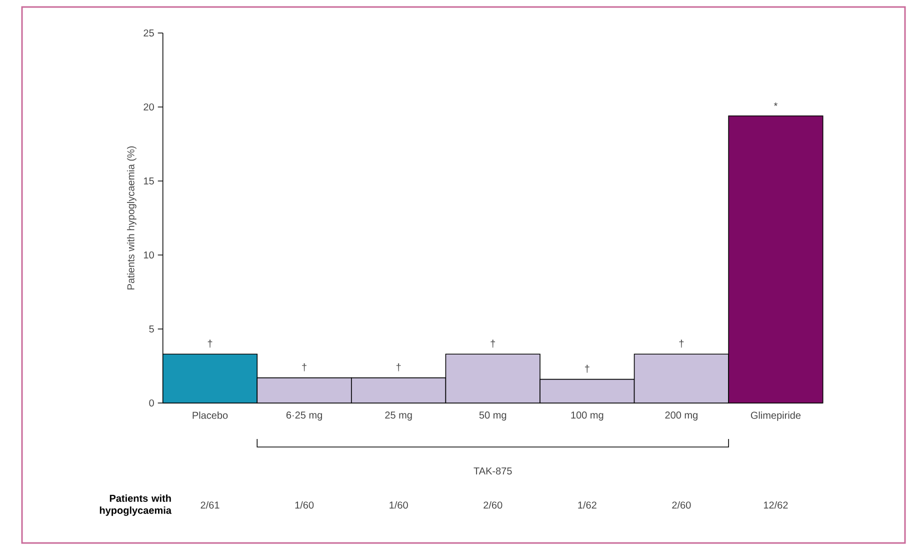 The height and width of the screenshot is (551, 913). I want to click on x-tick-label: Glimepiride, so click(775, 416).